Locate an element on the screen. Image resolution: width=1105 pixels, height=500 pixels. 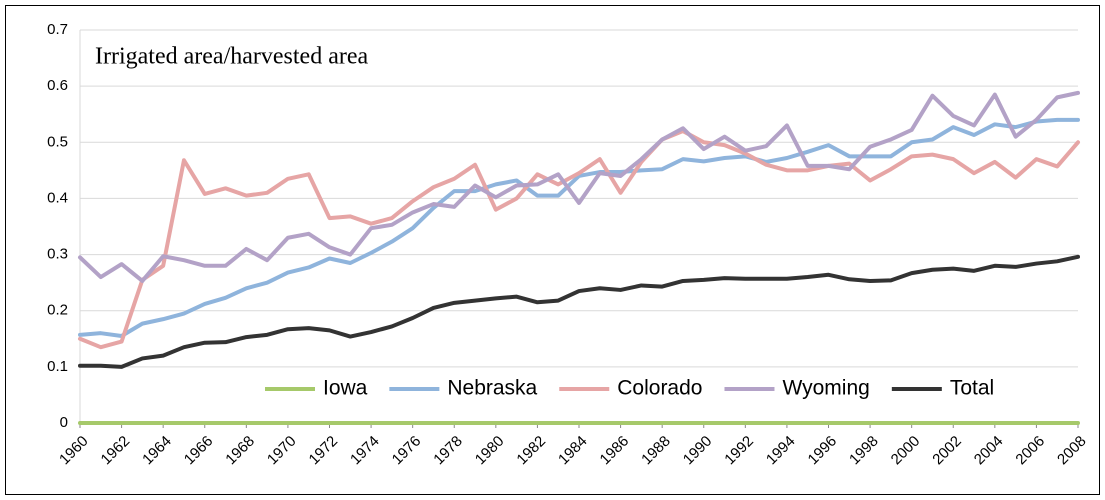
x-tick-label: 1968 is located at coordinates (240, 451).